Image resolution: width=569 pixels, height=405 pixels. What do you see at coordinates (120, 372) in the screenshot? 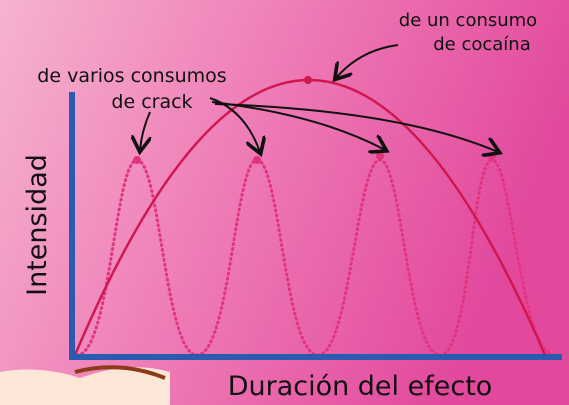
I see `brown-edge` at bounding box center [120, 372].